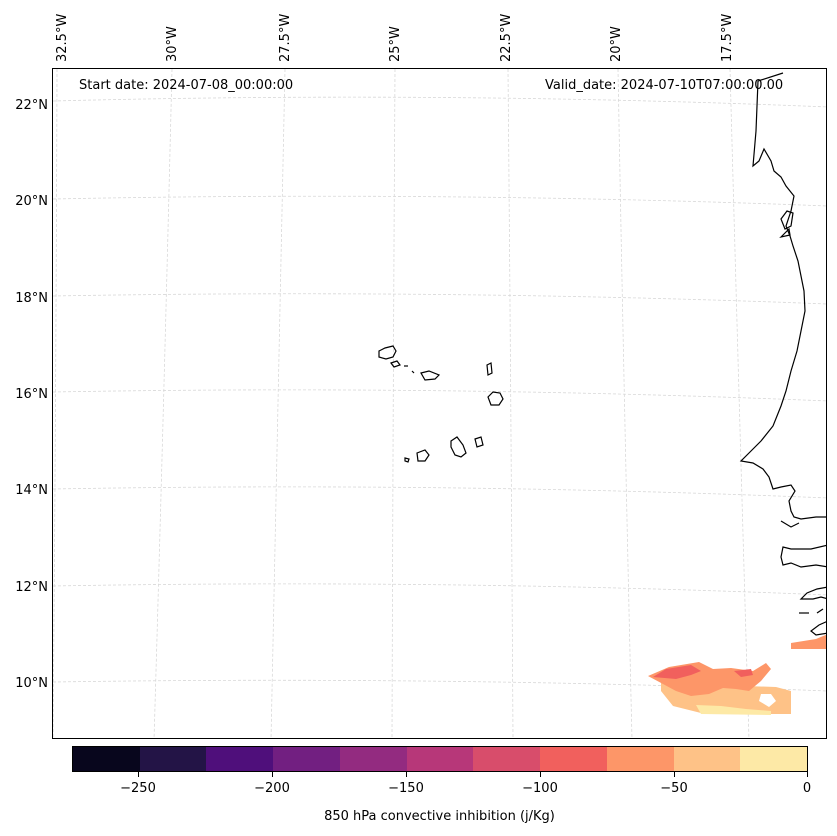 The height and width of the screenshot is (836, 837). I want to click on lon-label: 25°W, so click(395, 44).